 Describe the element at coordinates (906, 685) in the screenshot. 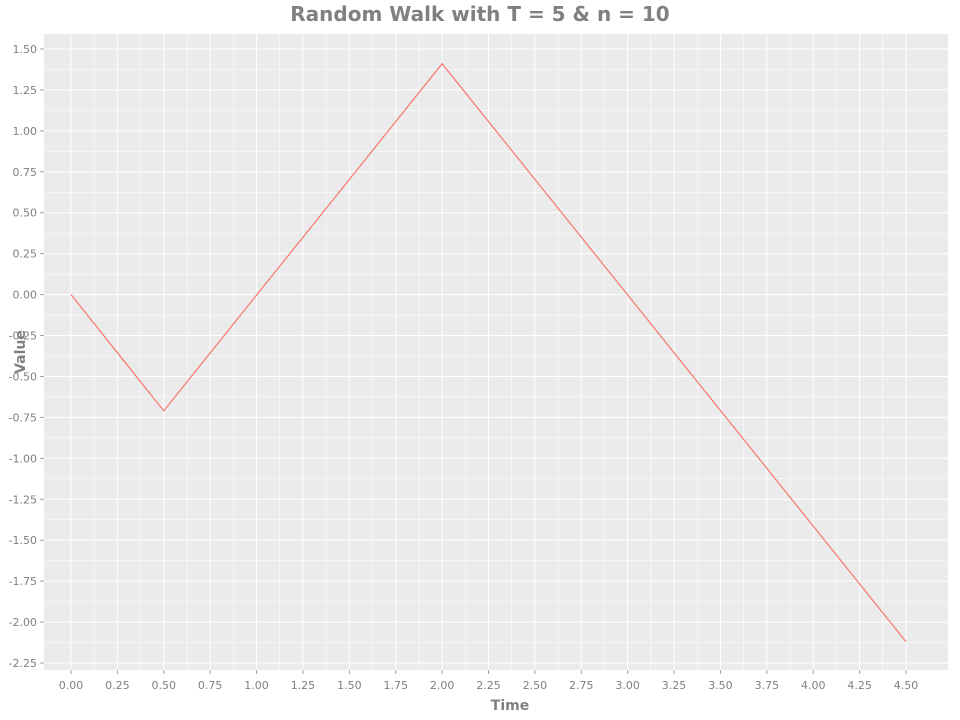

I see `x-tick-label: 4.50` at that location.